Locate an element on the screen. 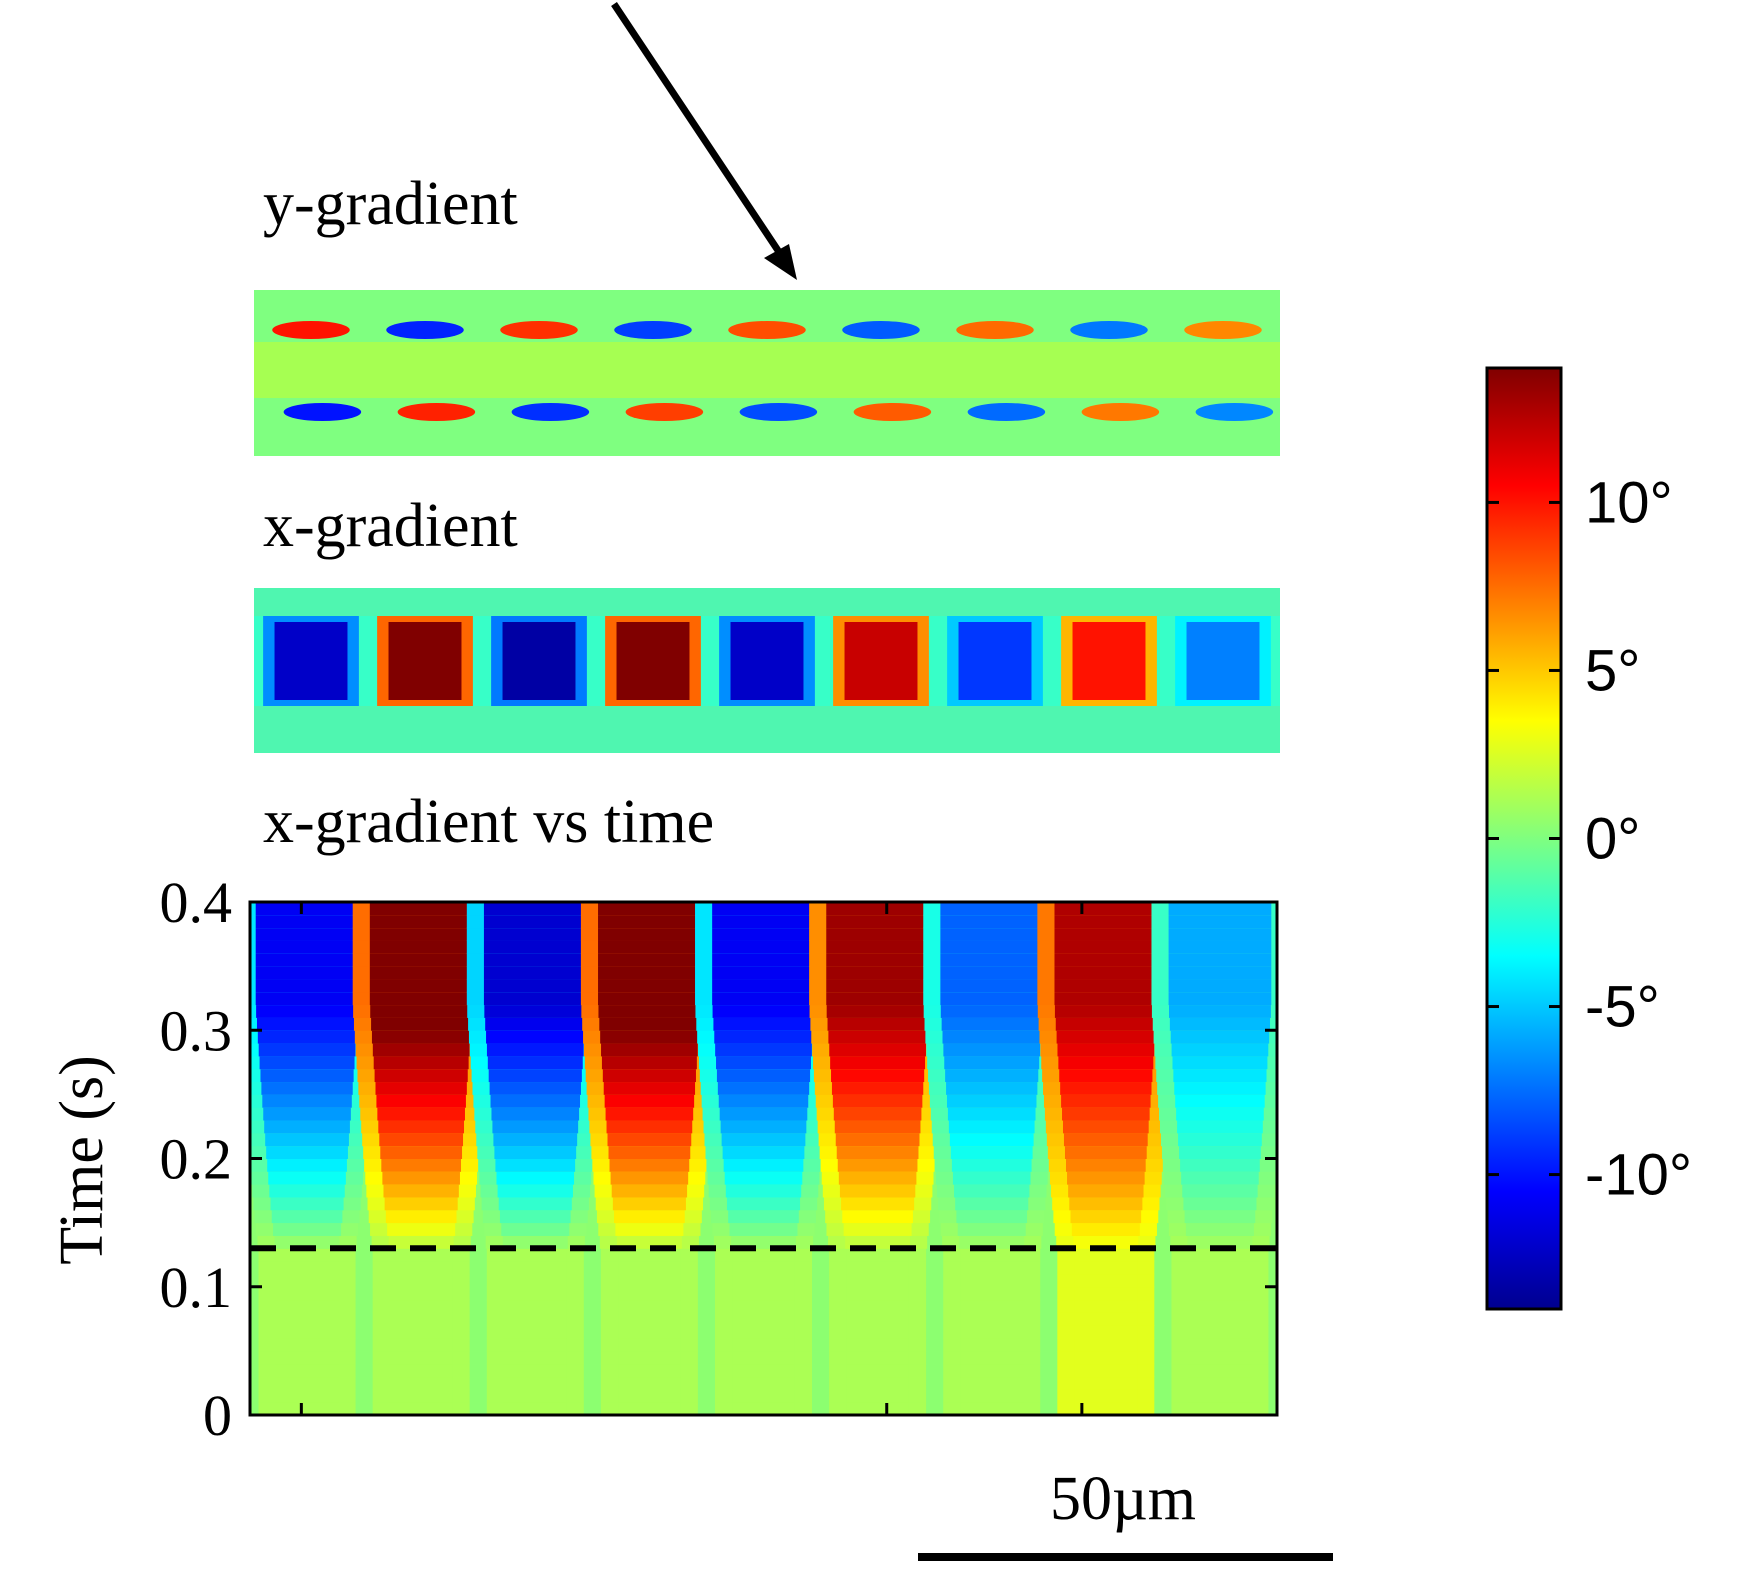 This screenshot has width=1758, height=1579. y-gradient-band is located at coordinates (767, 370).